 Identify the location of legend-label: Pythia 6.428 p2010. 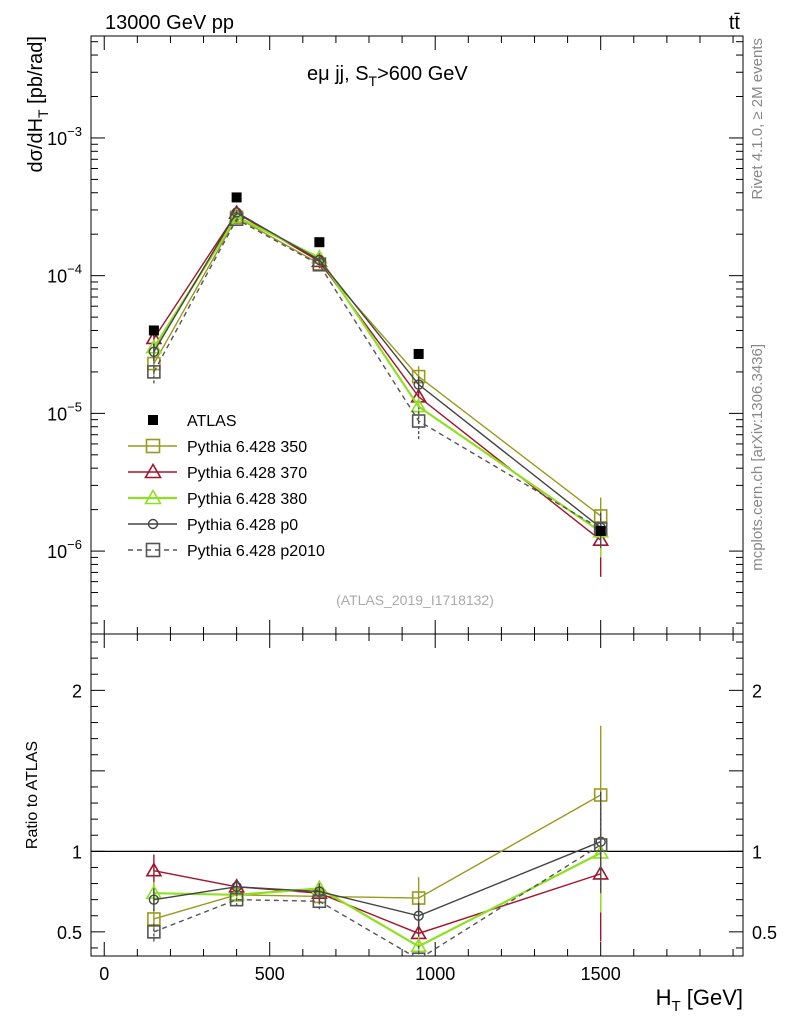
(256, 551).